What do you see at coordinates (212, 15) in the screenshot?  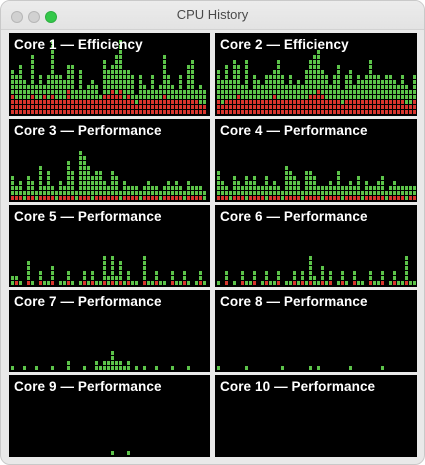 I see `title-bar: CPU History` at bounding box center [212, 15].